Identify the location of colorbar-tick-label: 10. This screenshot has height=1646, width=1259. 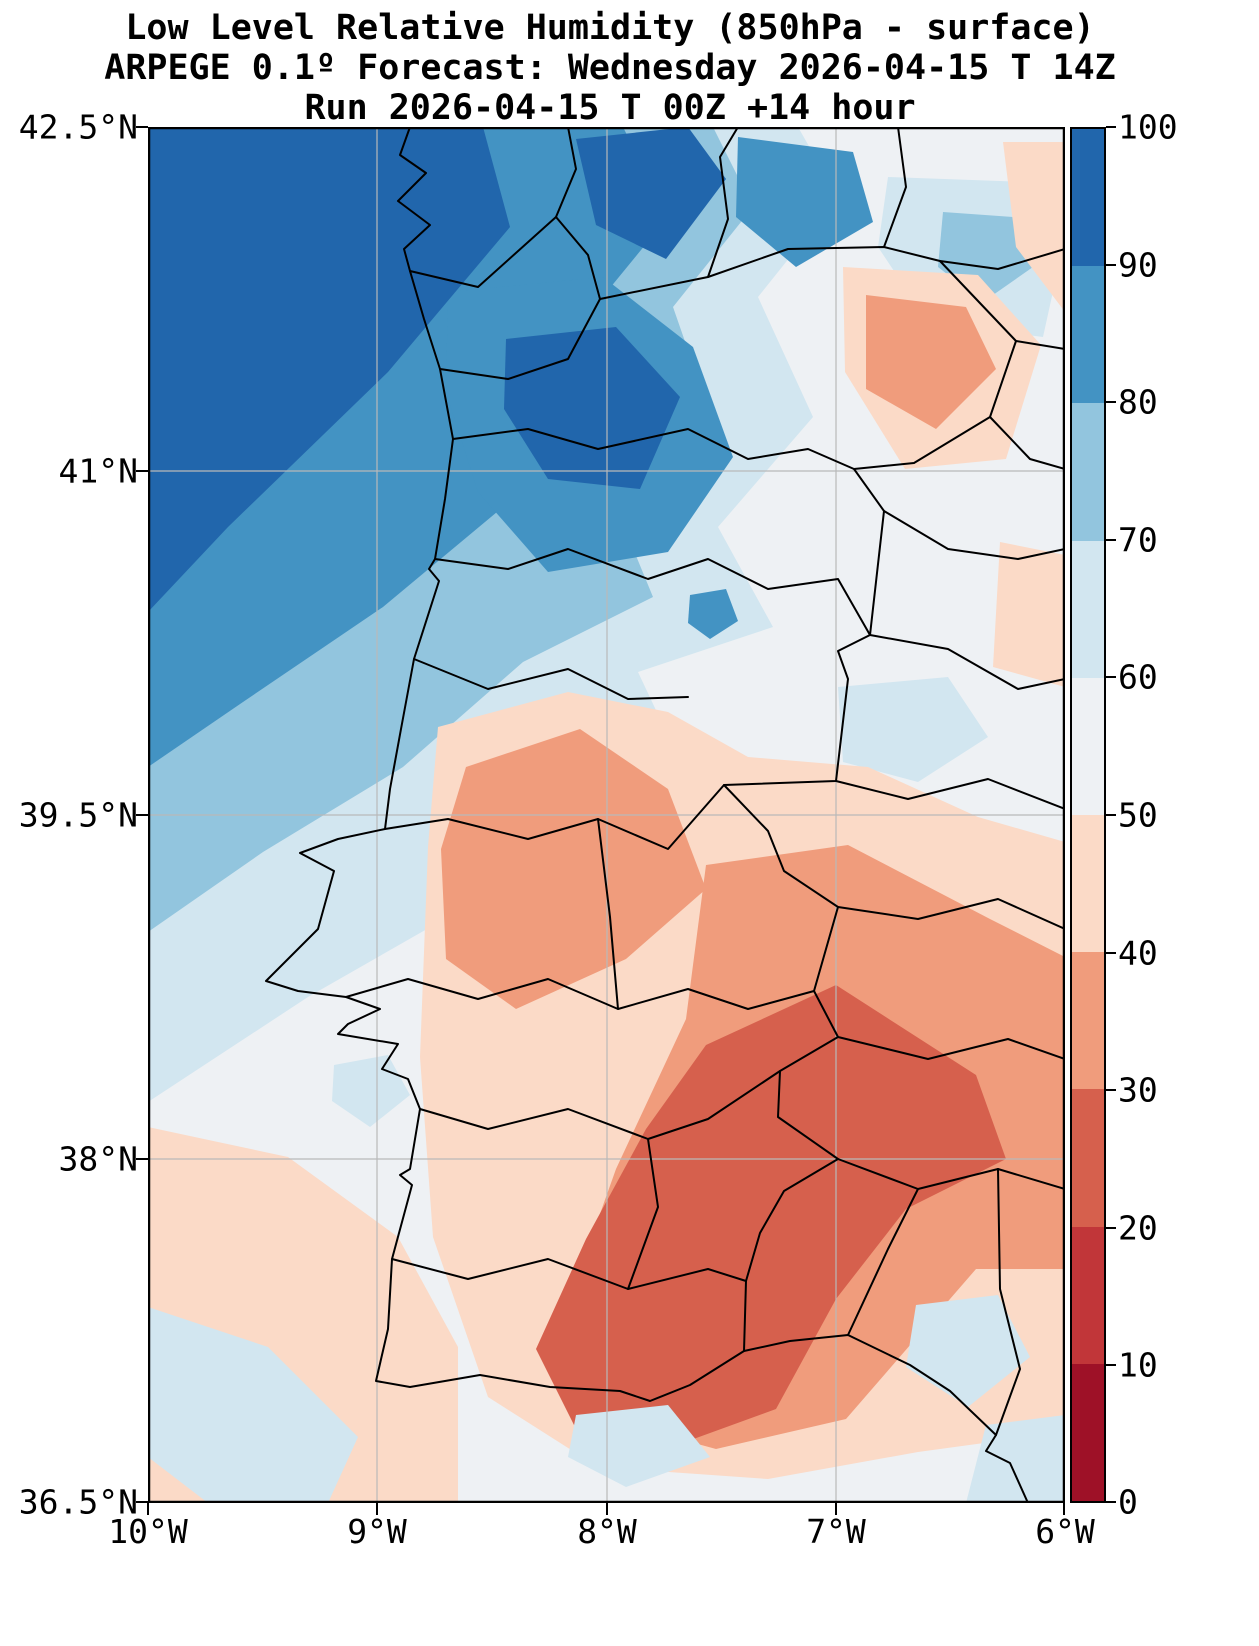
(1138, 1365).